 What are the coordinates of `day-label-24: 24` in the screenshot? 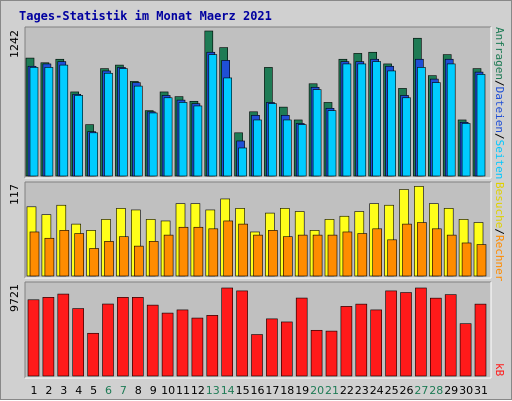 It's located at (377, 390).